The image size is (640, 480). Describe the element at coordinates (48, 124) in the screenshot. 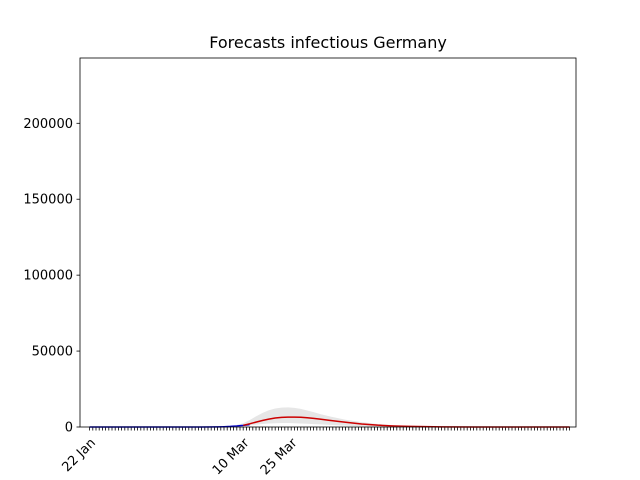

I see `y-tick-label: 200000` at that location.